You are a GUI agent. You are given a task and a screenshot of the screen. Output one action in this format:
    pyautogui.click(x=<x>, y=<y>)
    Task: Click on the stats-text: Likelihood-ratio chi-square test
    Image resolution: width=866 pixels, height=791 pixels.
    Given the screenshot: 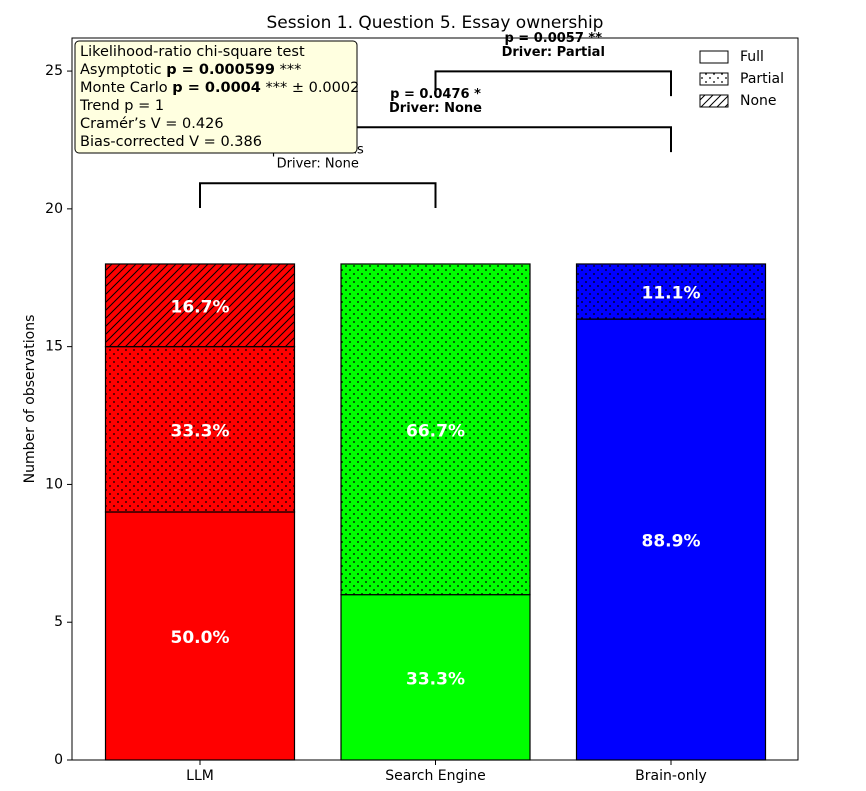 What is the action you would take?
    pyautogui.click(x=192, y=52)
    